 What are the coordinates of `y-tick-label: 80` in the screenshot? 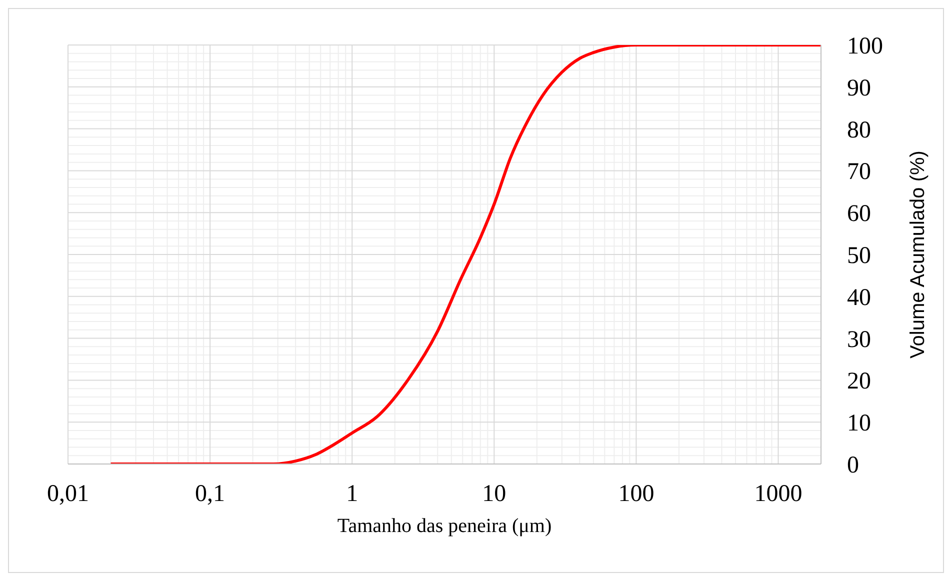 It's located at (859, 130).